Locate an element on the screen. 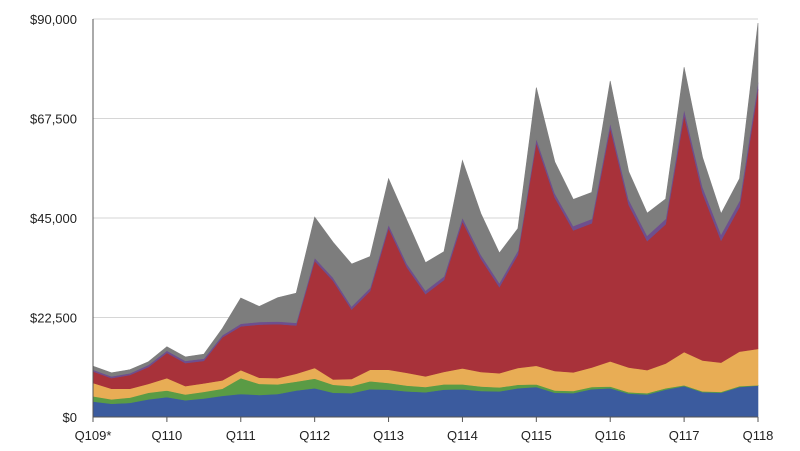  x-tick-label: Q109* is located at coordinates (93, 435).